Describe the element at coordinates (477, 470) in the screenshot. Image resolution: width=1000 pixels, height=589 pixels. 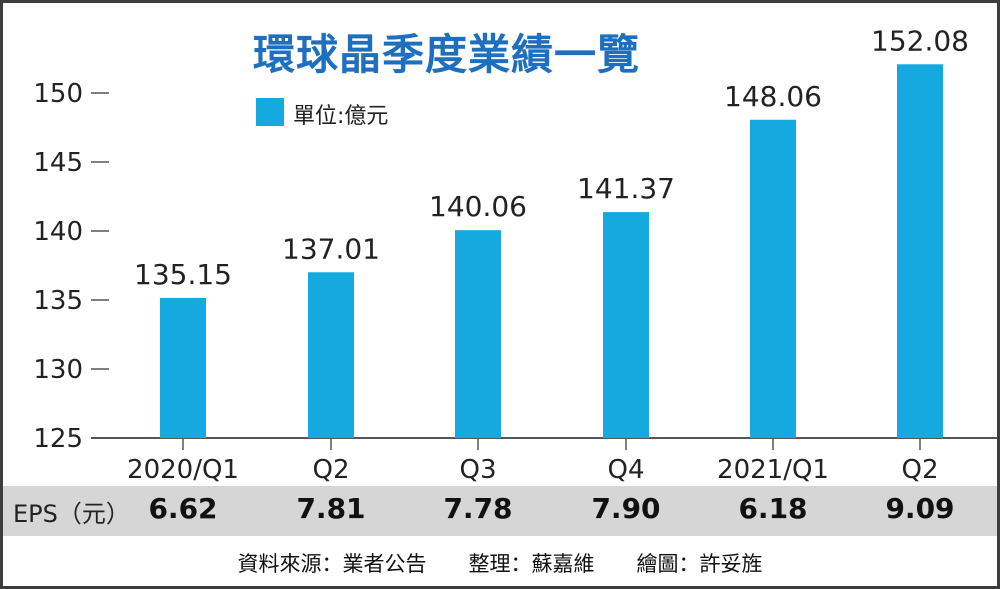
I see `x-tick-label: Q3` at that location.